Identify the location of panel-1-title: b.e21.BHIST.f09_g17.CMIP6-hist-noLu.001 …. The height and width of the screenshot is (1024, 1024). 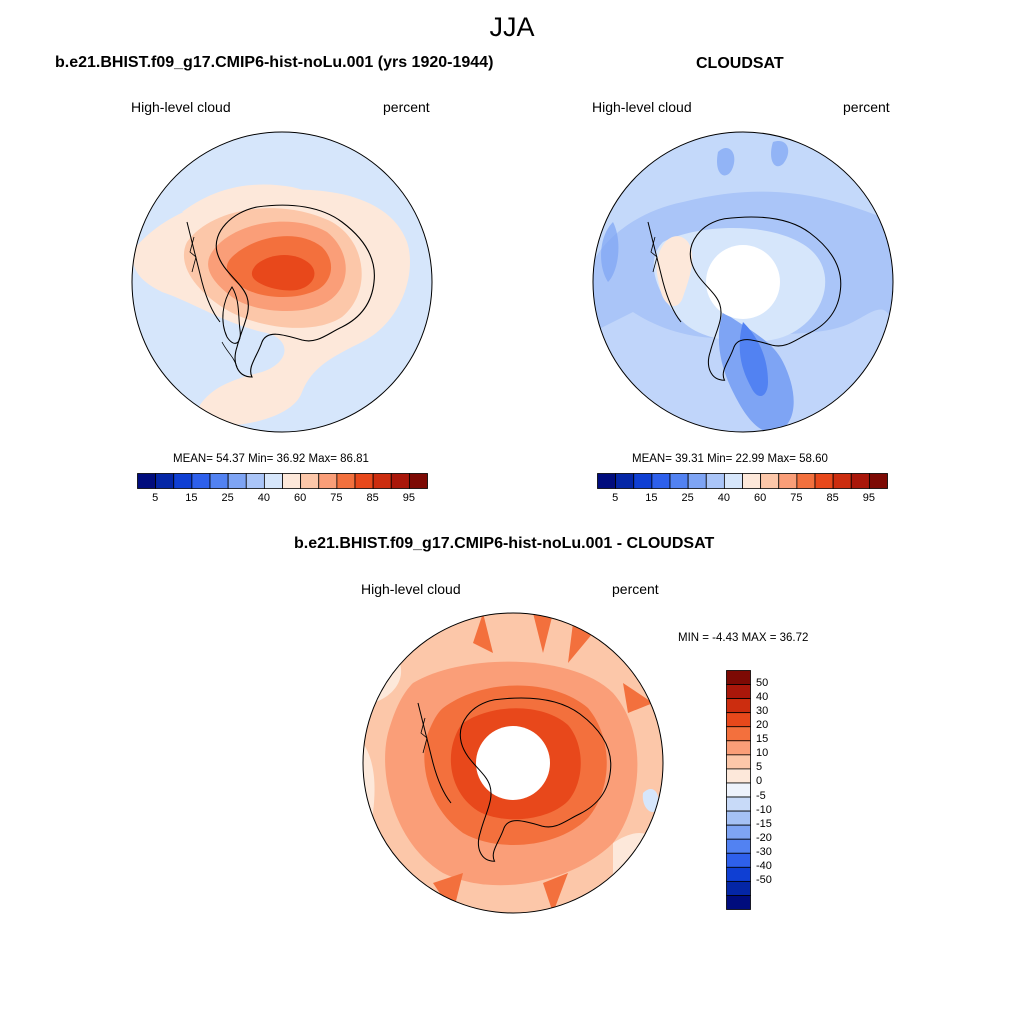
(274, 62).